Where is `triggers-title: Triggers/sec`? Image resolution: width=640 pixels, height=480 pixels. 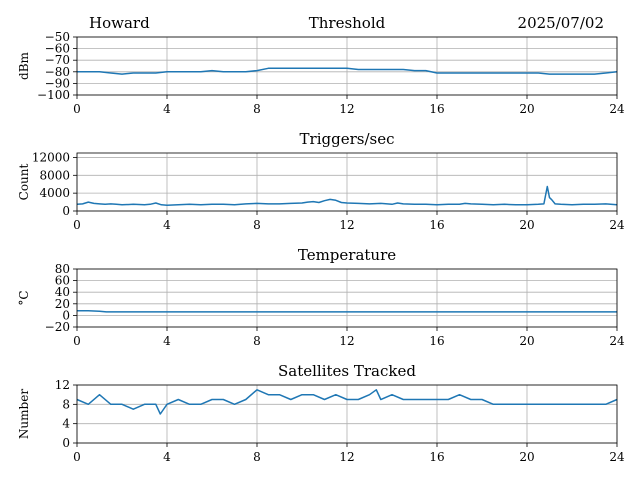 triggers-title: Triggers/sec is located at coordinates (347, 139).